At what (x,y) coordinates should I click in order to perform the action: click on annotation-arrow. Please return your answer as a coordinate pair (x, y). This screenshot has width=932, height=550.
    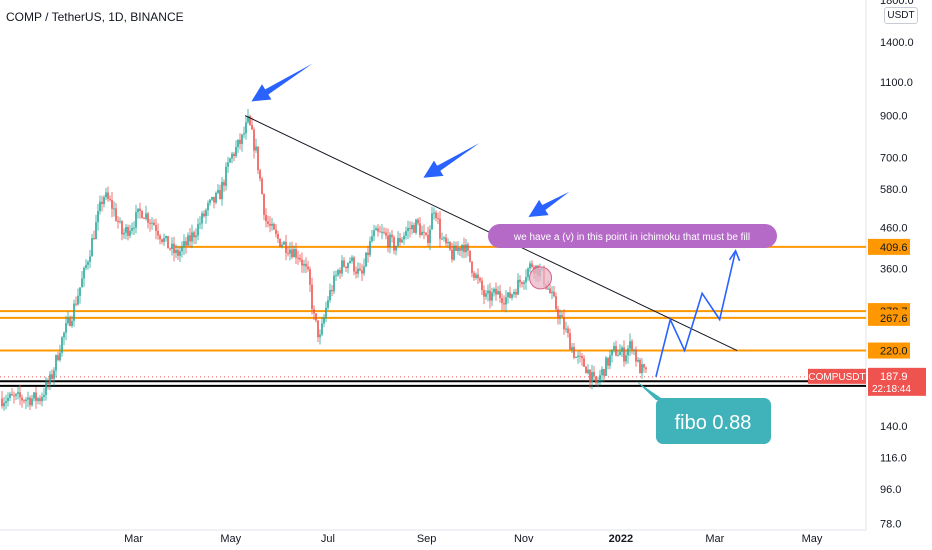
    Looking at the image, I should click on (282, 82).